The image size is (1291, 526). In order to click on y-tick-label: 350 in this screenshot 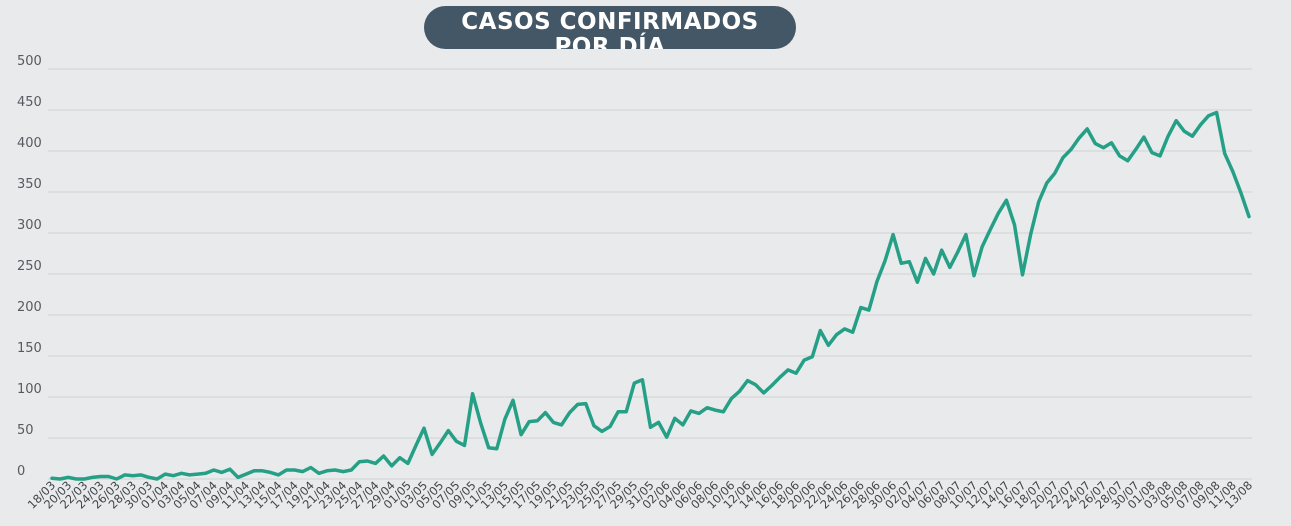, I will do `click(29, 184)`.